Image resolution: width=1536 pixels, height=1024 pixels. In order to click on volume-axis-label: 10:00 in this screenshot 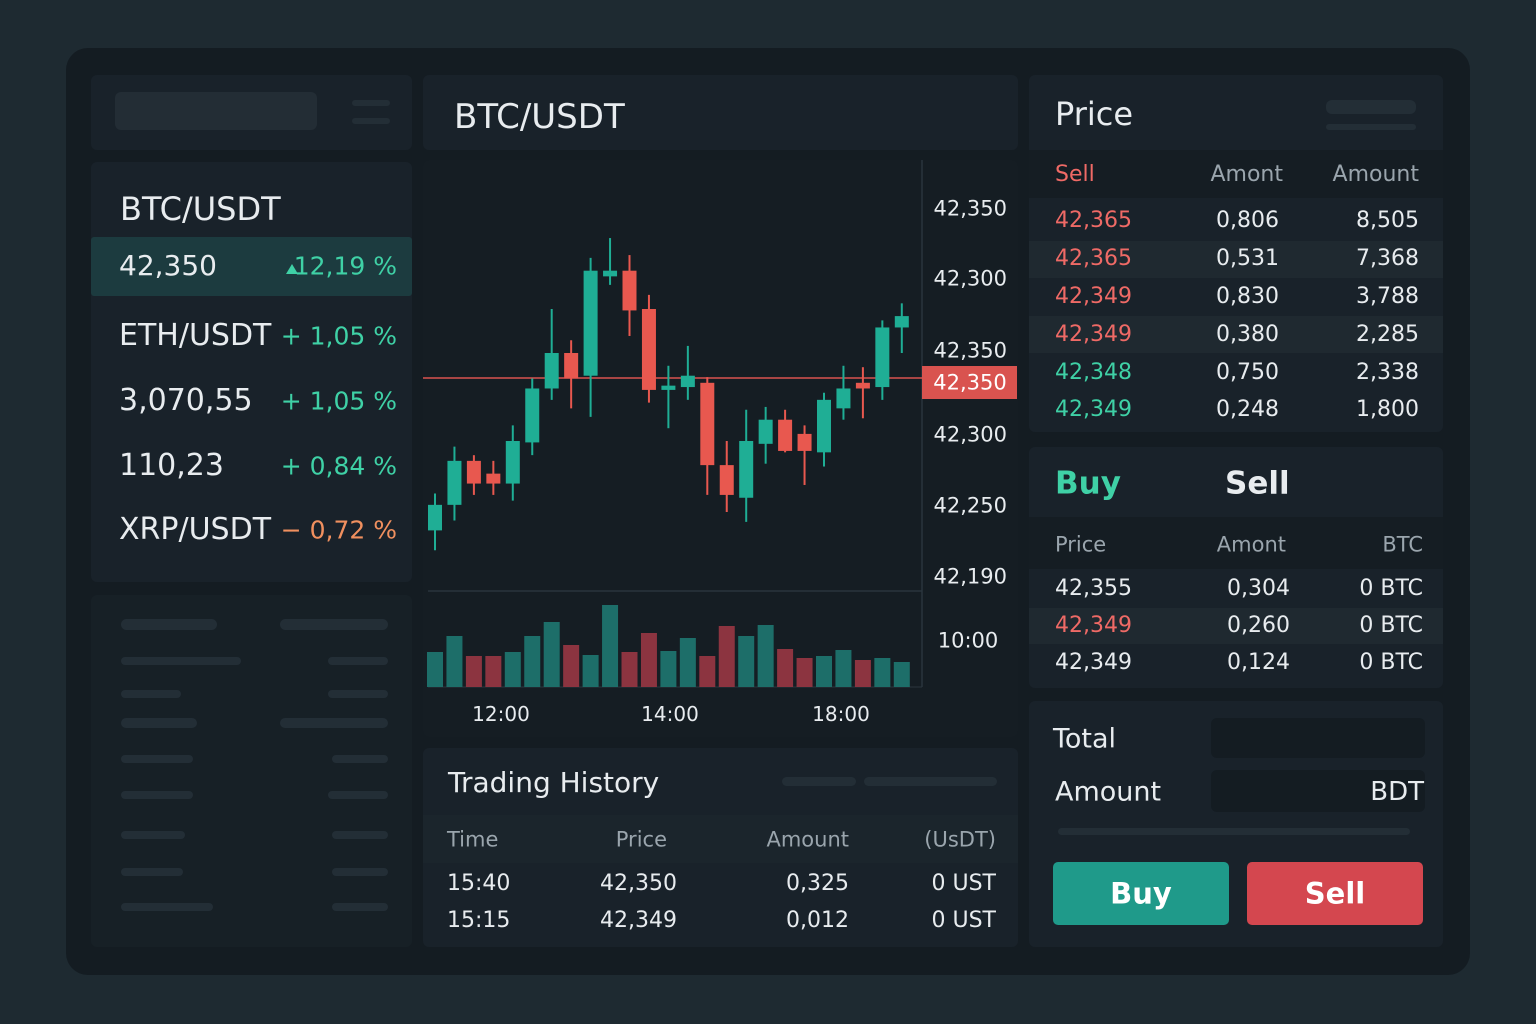, I will do `click(968, 640)`.